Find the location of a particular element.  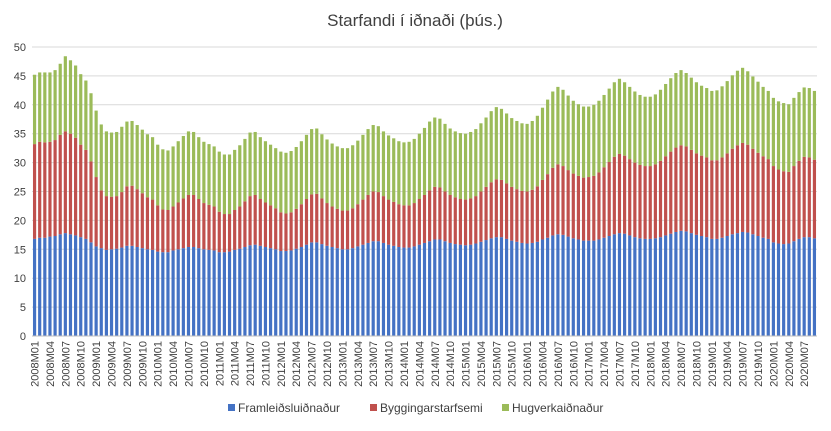

y-tick-label: 30 is located at coordinates (20, 164).